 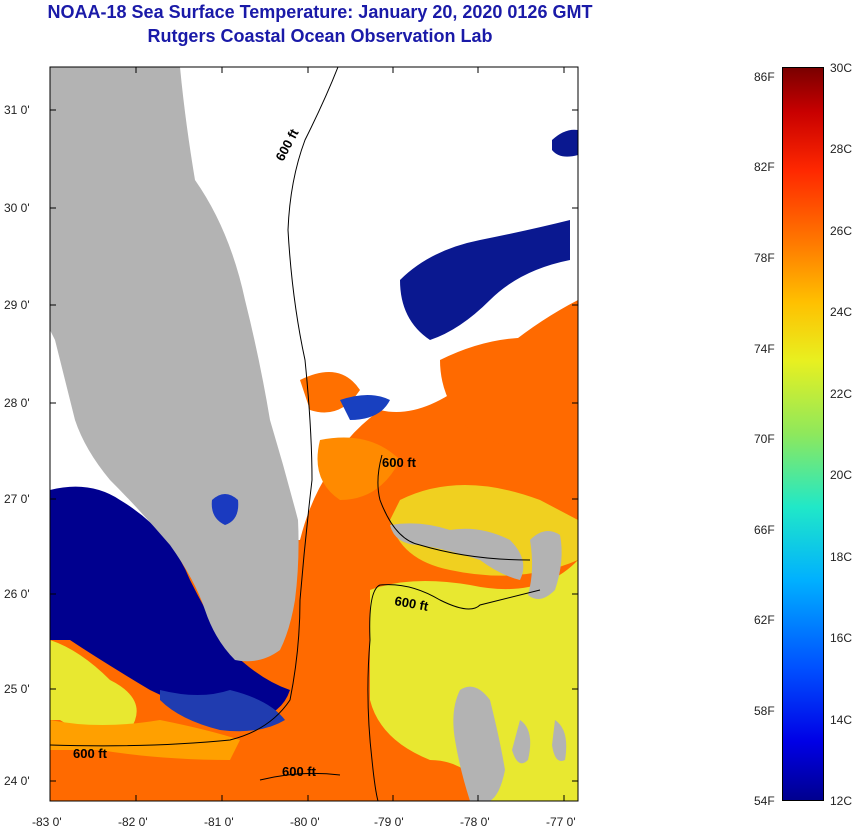 What do you see at coordinates (17, 110) in the screenshot?
I see `latitude-label: 31 0'` at bounding box center [17, 110].